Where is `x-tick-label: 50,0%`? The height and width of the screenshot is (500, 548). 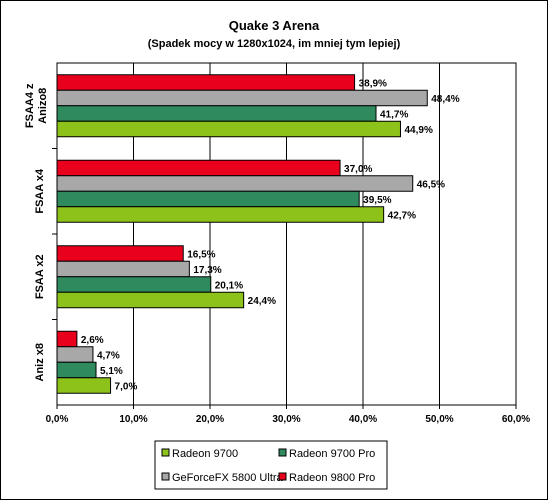 x-tick-label: 50,0% is located at coordinates (439, 419).